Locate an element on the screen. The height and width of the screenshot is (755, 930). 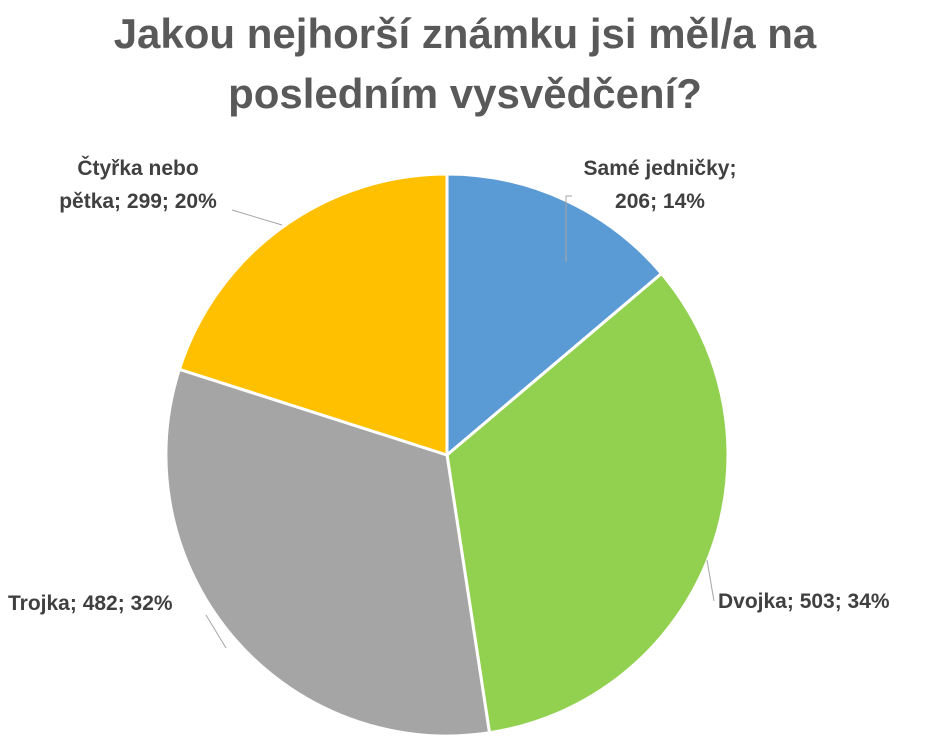
data-label-3: Čtyřka nebo pětka; 299; 20% is located at coordinates (138, 184).